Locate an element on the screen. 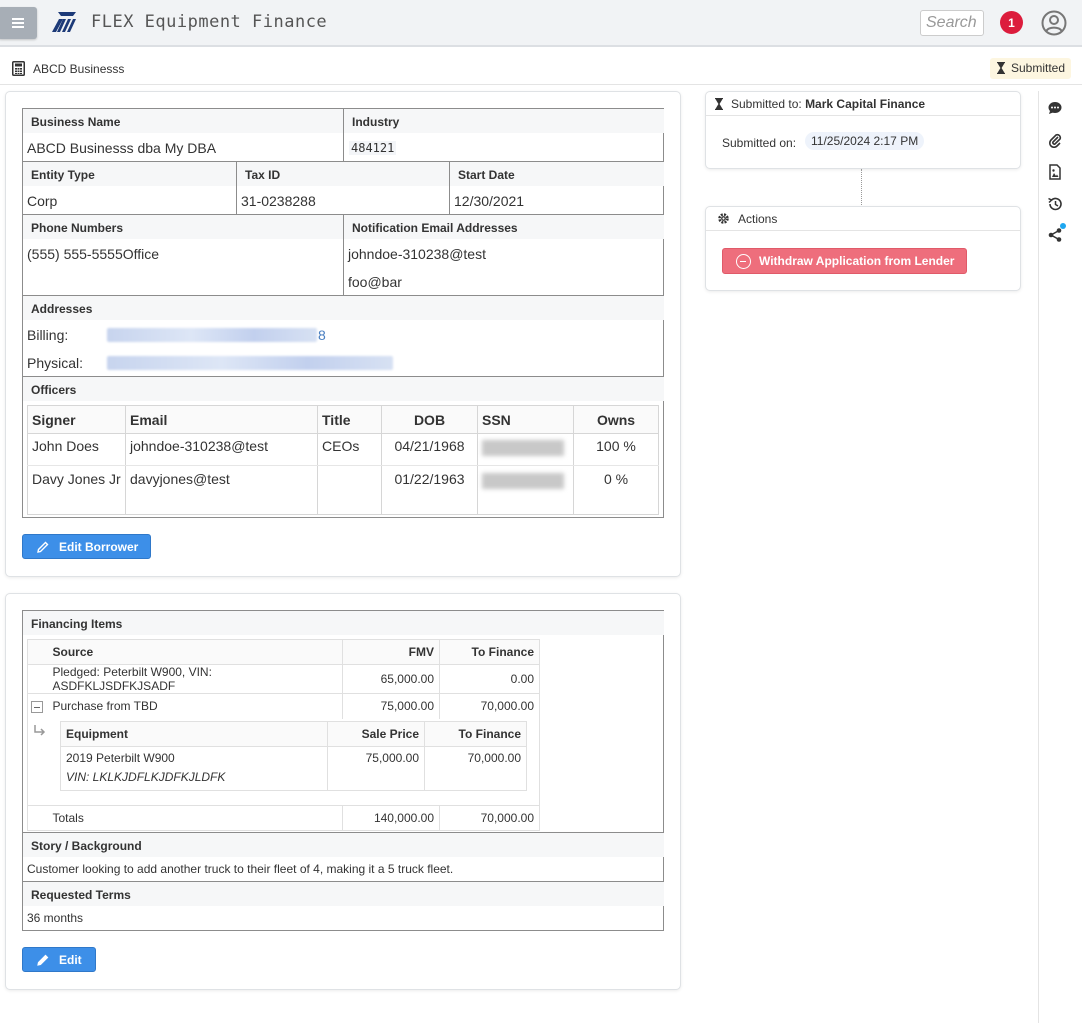 This screenshot has width=1082, height=1023. officer-signer: Davy Jones Jr is located at coordinates (76, 490).